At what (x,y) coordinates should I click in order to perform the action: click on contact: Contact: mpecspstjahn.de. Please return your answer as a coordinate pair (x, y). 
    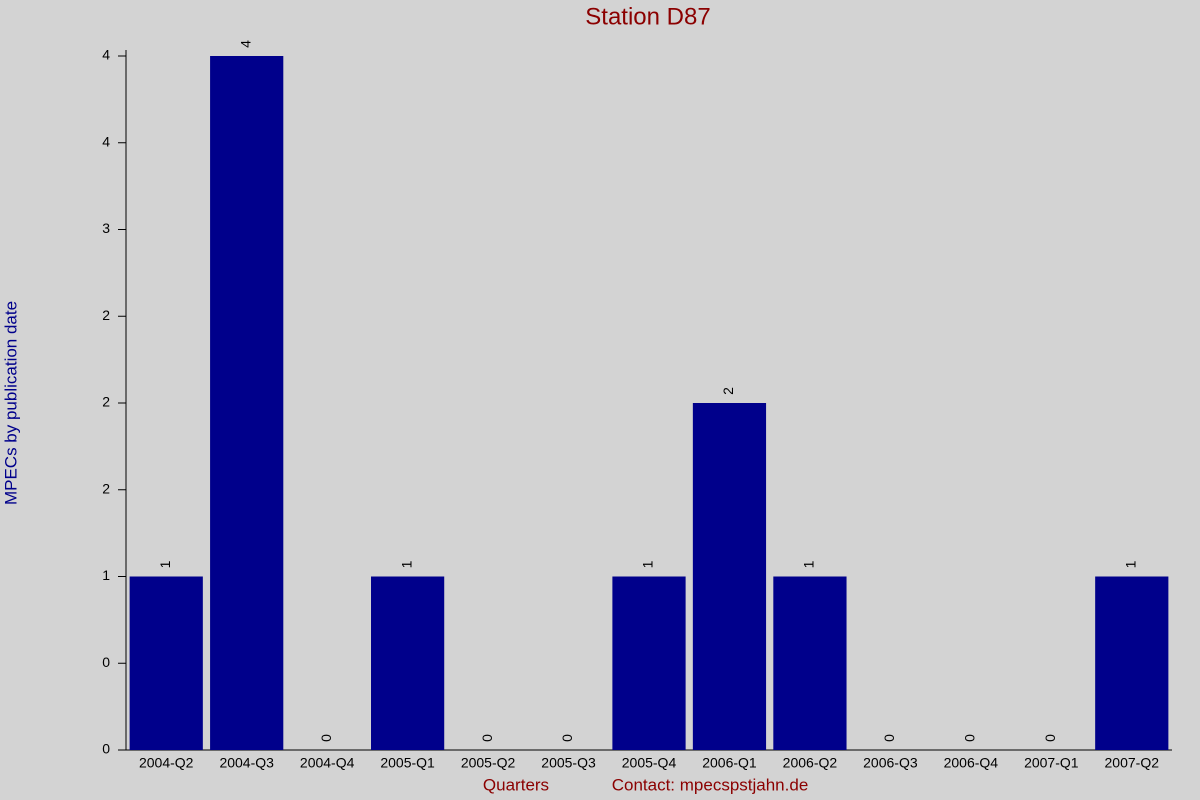
    Looking at the image, I should click on (710, 784).